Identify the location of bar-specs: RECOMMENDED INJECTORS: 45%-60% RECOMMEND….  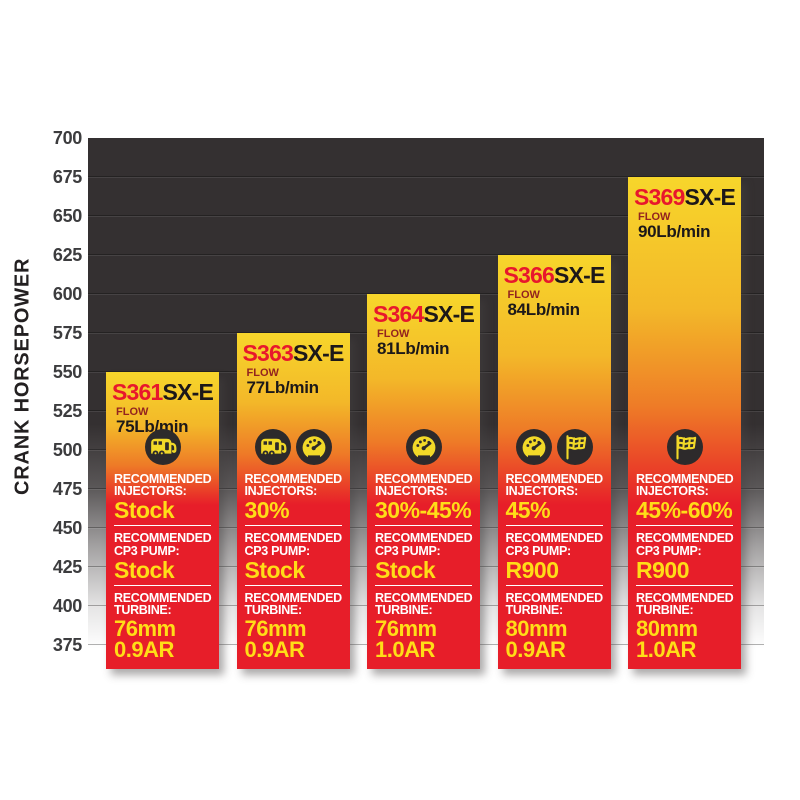
(684, 549).